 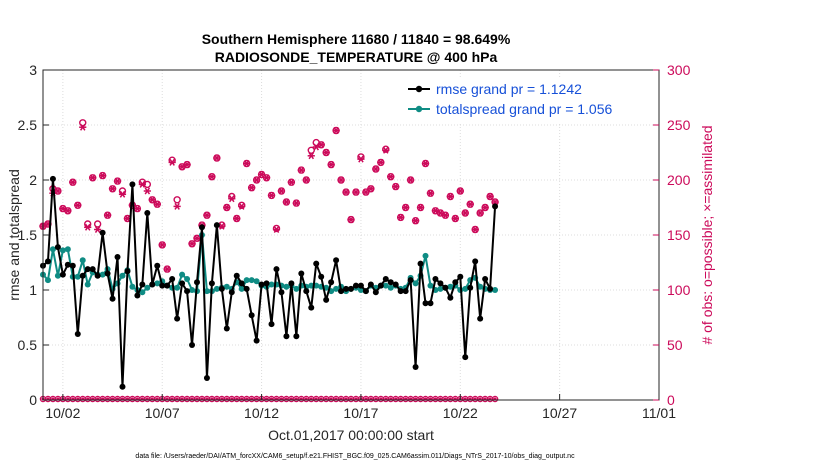 What do you see at coordinates (33, 180) in the screenshot?
I see `y-left-tick-label: 2` at bounding box center [33, 180].